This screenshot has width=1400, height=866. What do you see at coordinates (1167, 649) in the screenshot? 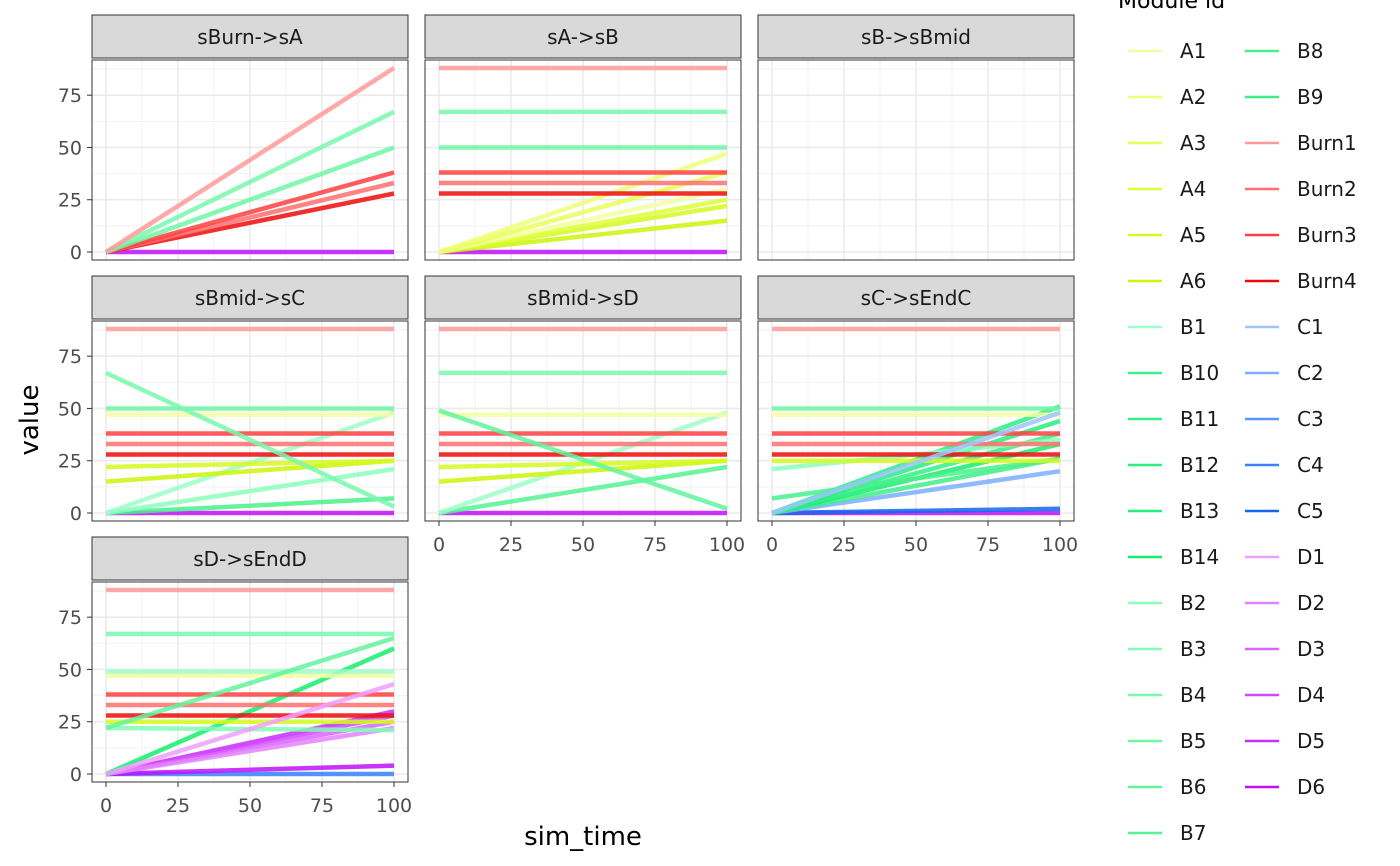
I see `legend-item-b3: B3` at bounding box center [1167, 649].